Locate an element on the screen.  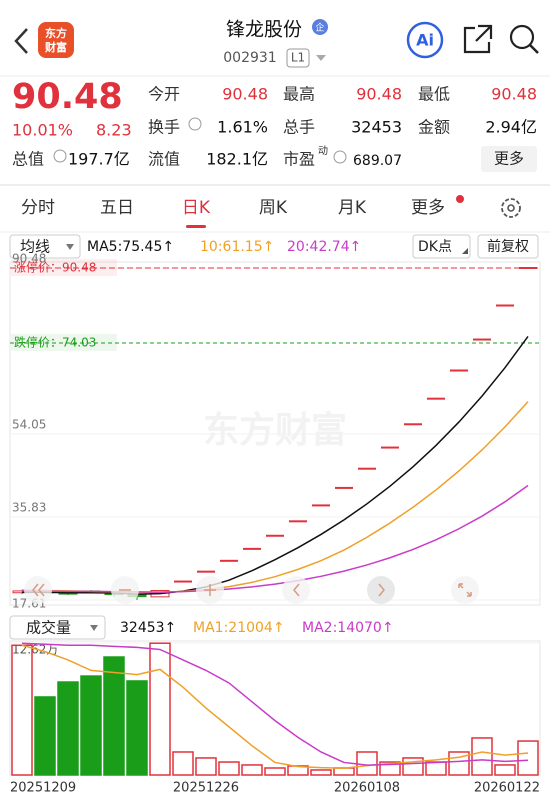
indicator-select is located at coordinates (57, 627).